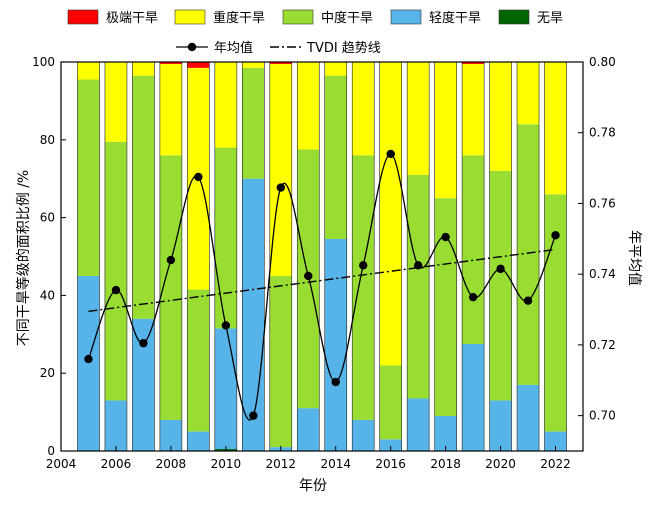 The image size is (650, 509). Describe the element at coordinates (634, 258) in the screenshot. I see `y2-axis-title: 年平均值` at that location.